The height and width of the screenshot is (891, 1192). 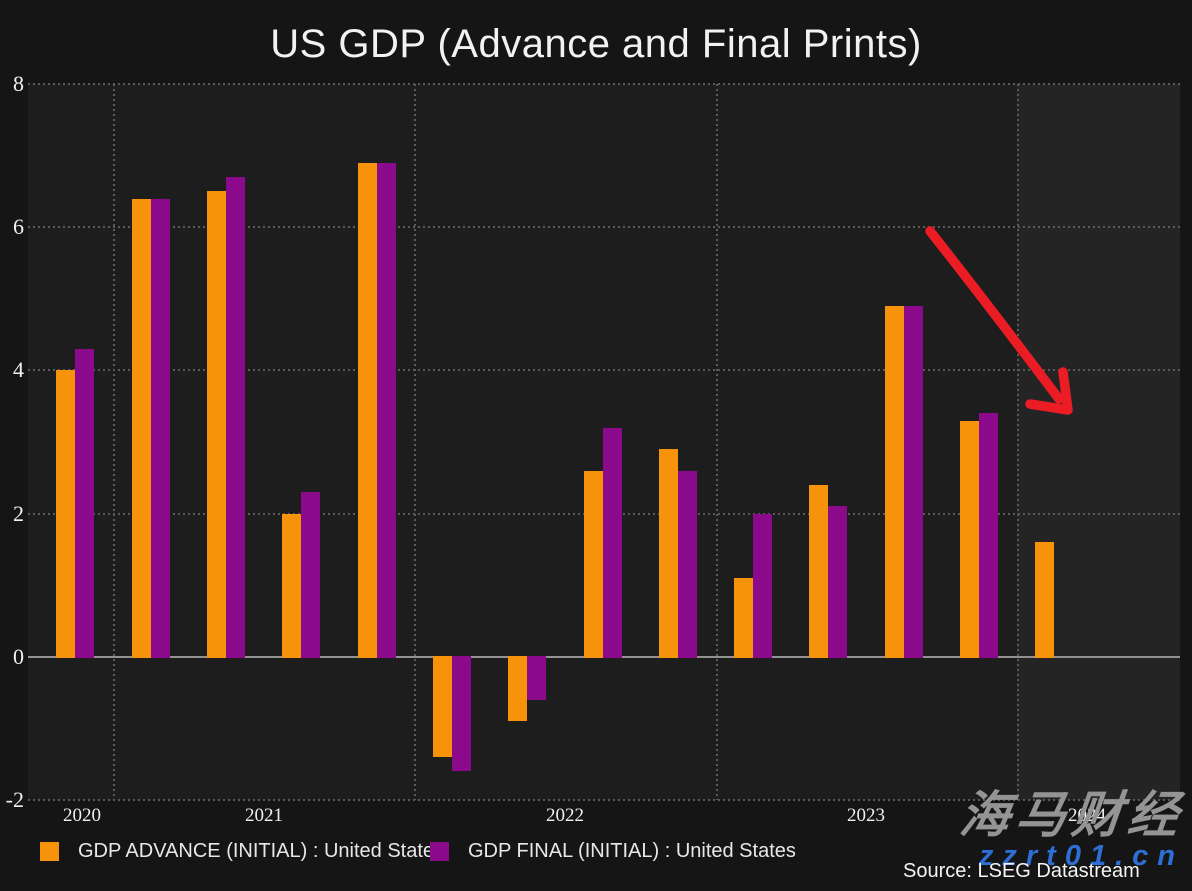 What do you see at coordinates (913, 482) in the screenshot?
I see `bar-final-2023-q3` at bounding box center [913, 482].